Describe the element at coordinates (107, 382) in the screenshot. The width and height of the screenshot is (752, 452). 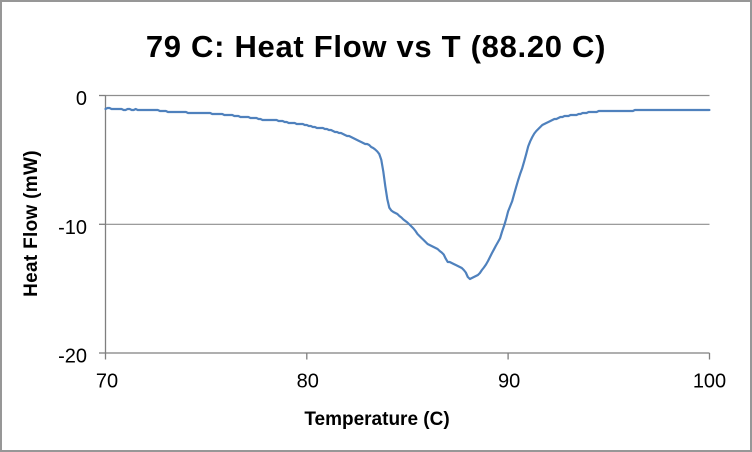
I see `svg-text: 70` at that location.